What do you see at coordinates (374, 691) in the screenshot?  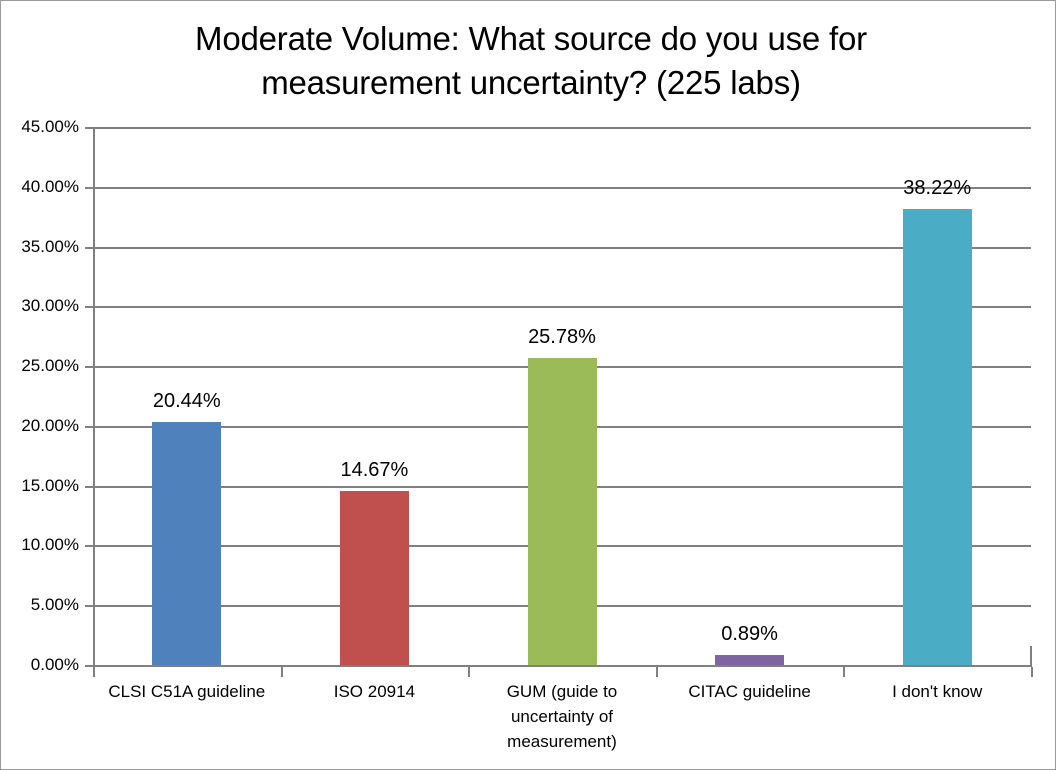 I see `x-axis-category-label: ISO 20914` at bounding box center [374, 691].